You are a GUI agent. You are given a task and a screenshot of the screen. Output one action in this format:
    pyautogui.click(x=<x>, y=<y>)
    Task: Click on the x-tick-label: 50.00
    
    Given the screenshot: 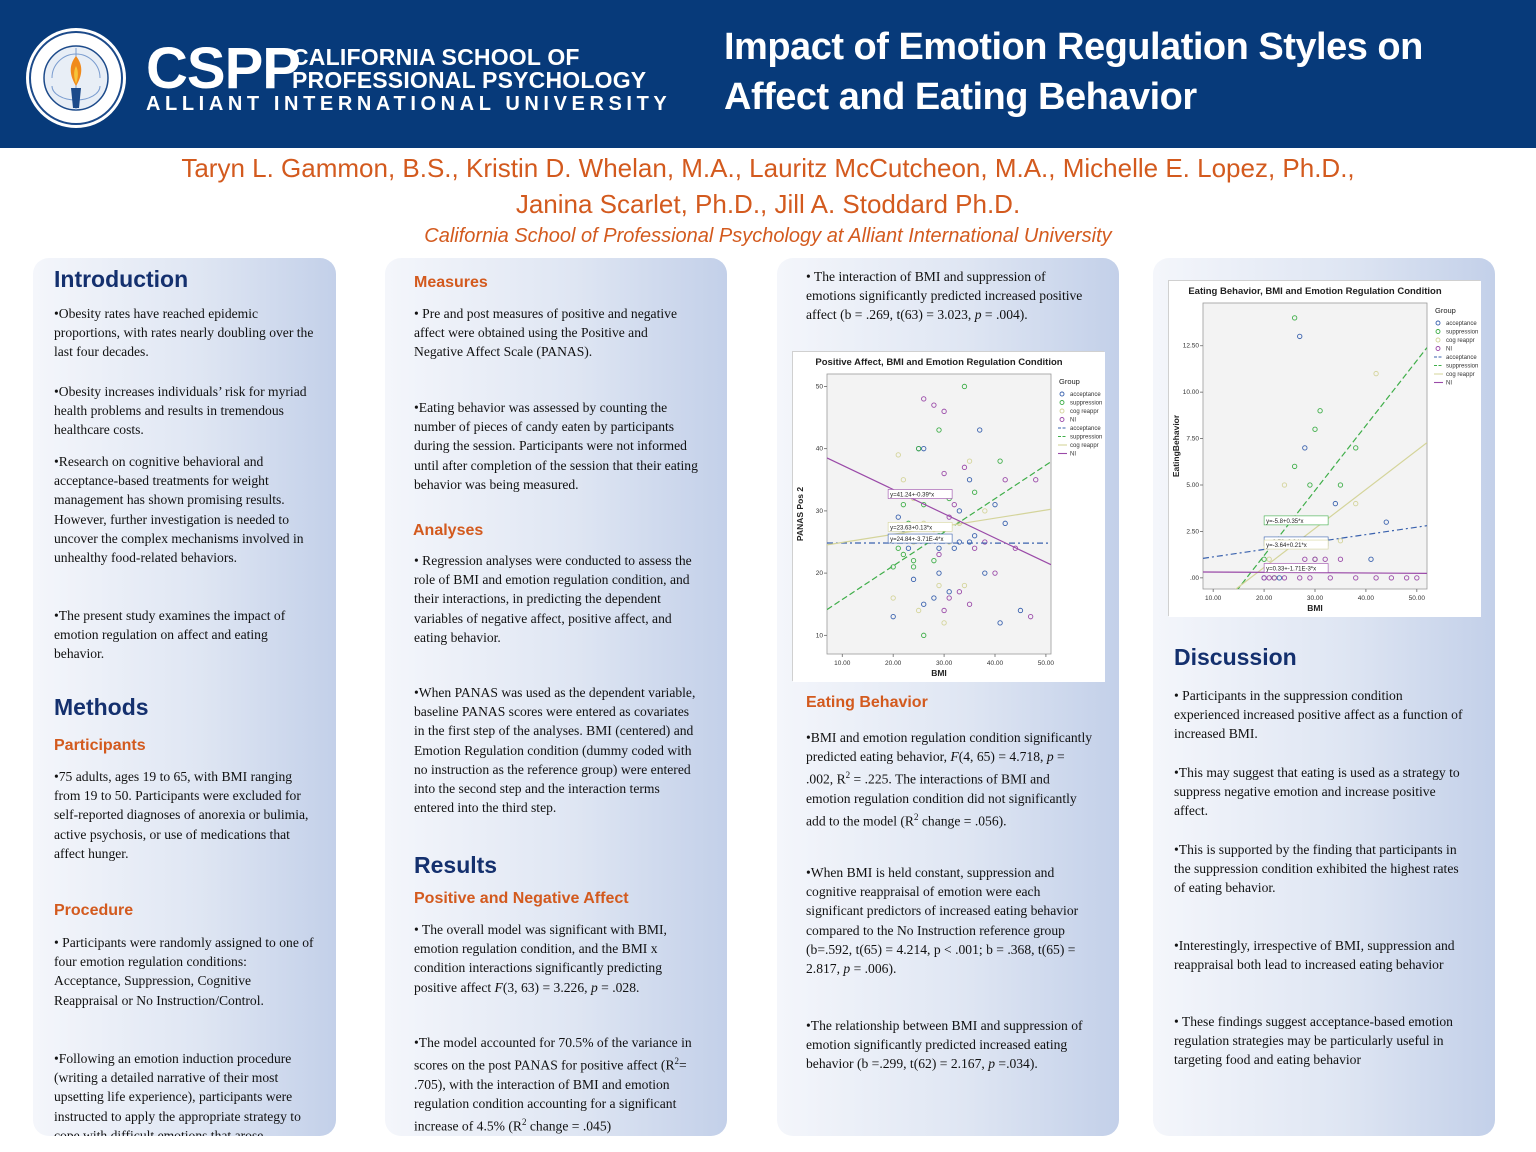 What is the action you would take?
    pyautogui.click(x=1417, y=598)
    